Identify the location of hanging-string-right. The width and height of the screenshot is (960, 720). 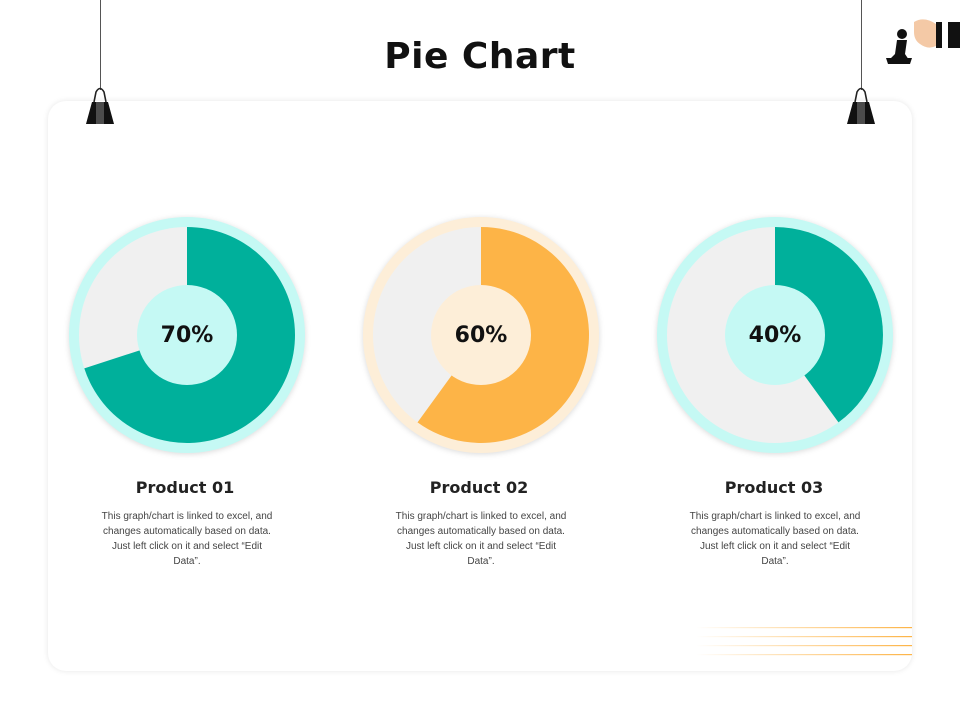
(861, 45).